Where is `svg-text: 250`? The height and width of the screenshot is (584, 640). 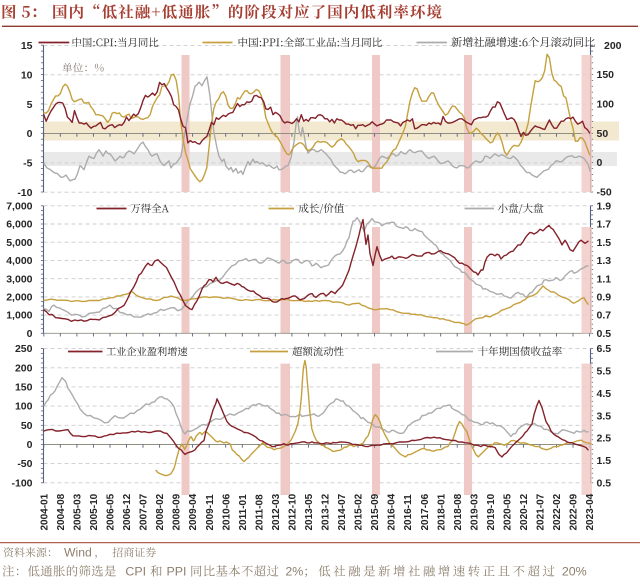 svg-text: 250 is located at coordinates (24, 349).